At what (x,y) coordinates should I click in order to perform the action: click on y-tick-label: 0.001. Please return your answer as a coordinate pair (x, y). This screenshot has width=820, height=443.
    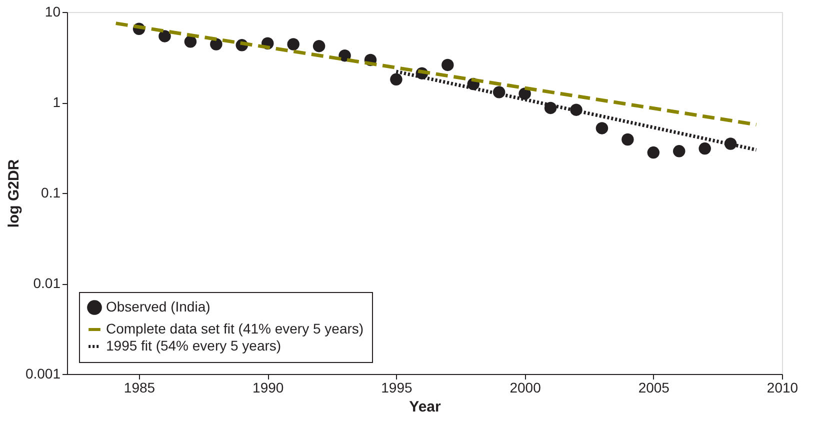
    Looking at the image, I should click on (43, 374).